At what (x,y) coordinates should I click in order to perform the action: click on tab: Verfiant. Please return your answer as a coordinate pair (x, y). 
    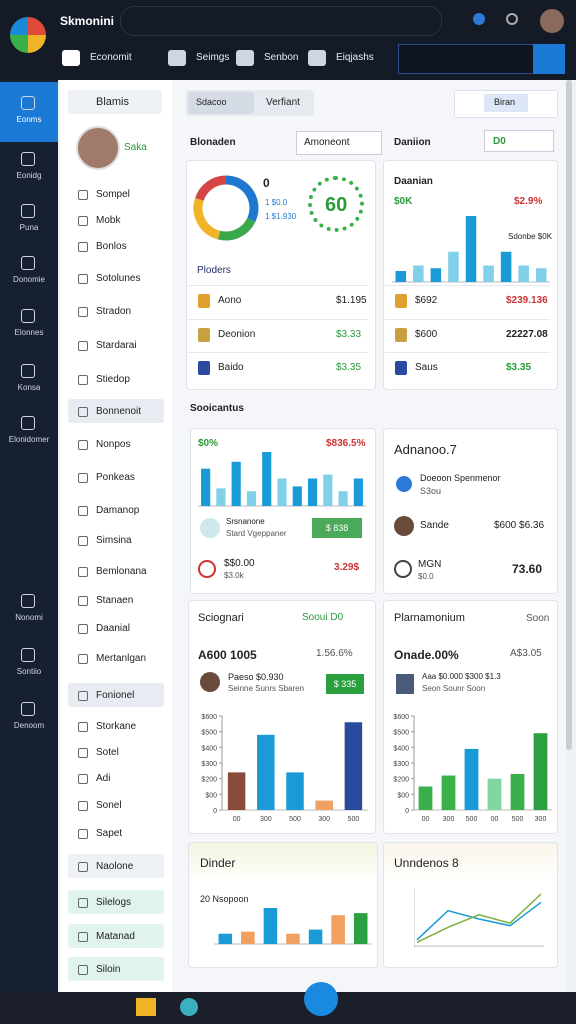
    Looking at the image, I should click on (283, 102).